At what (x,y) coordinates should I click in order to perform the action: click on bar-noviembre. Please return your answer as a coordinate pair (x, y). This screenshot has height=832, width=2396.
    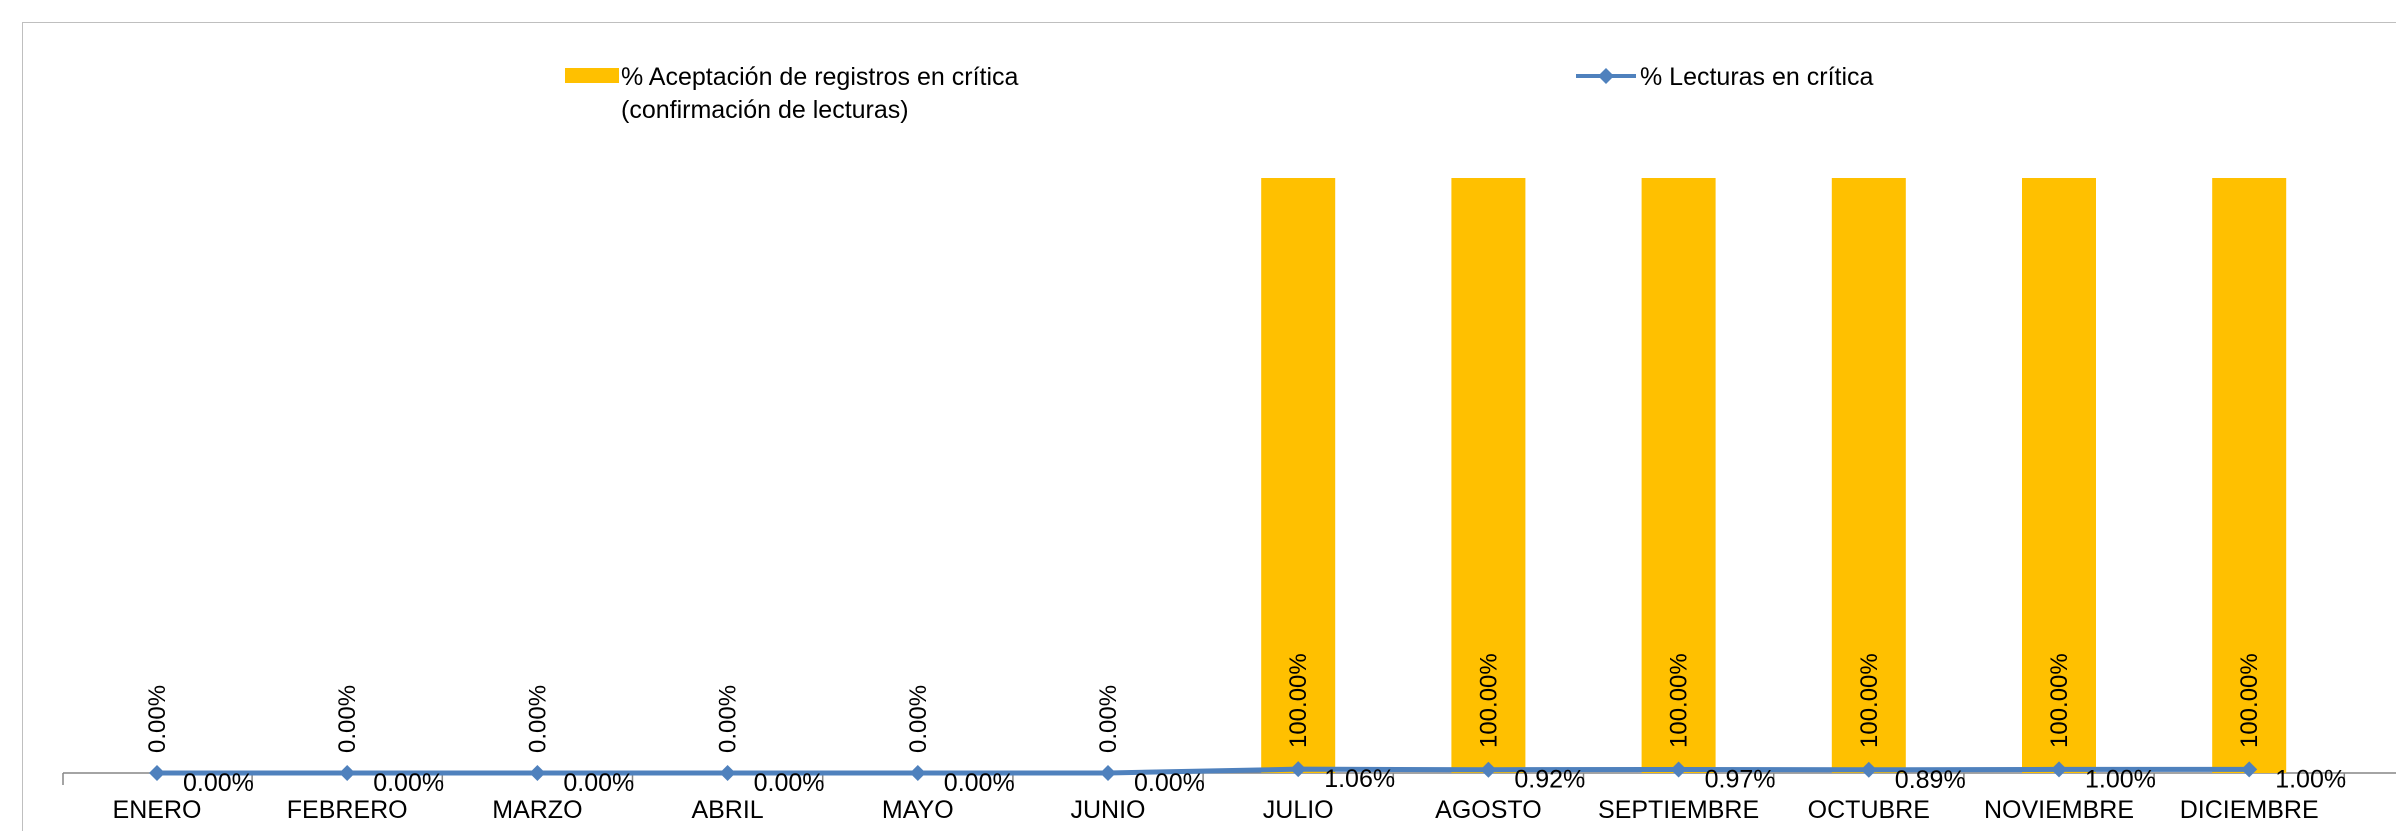
    Looking at the image, I should click on (2059, 475).